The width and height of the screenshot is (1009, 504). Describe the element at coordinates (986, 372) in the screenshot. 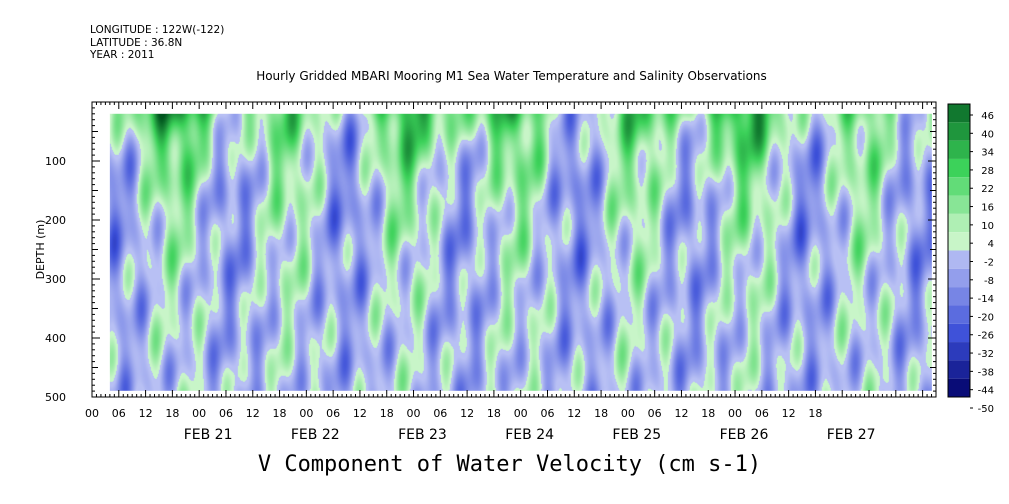

I see `colorbar-label: -38` at that location.